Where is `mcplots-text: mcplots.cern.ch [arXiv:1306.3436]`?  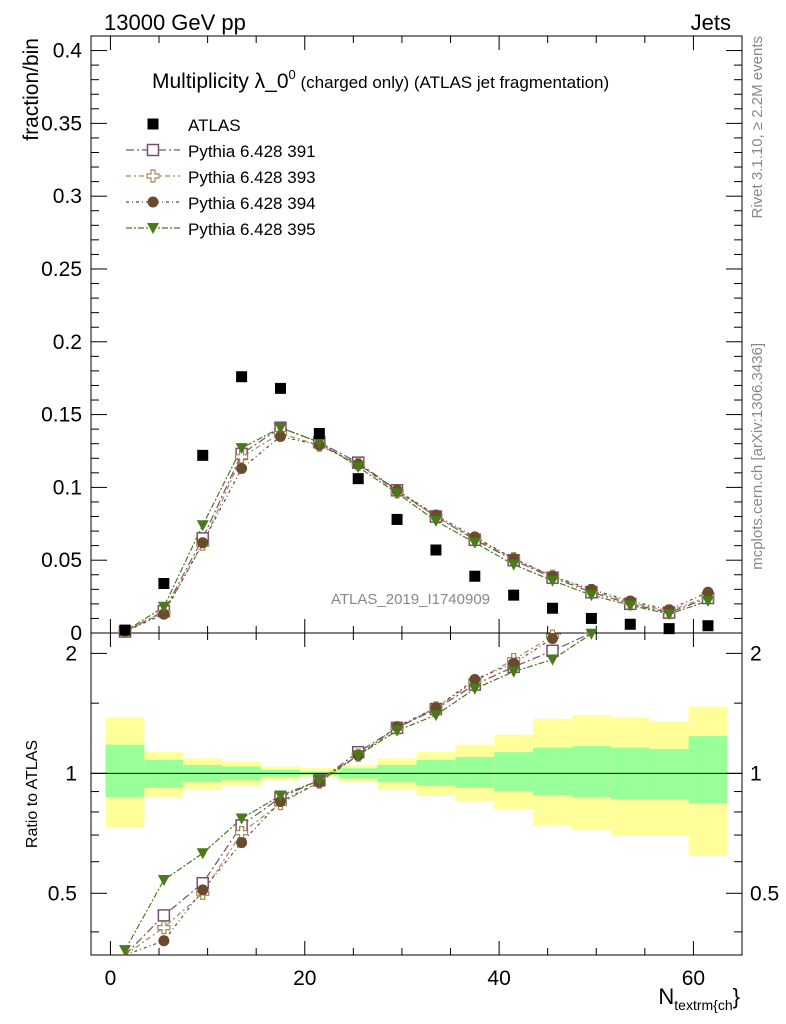 mcplots-text: mcplots.cern.ch [arXiv:1306.3436] is located at coordinates (757, 456).